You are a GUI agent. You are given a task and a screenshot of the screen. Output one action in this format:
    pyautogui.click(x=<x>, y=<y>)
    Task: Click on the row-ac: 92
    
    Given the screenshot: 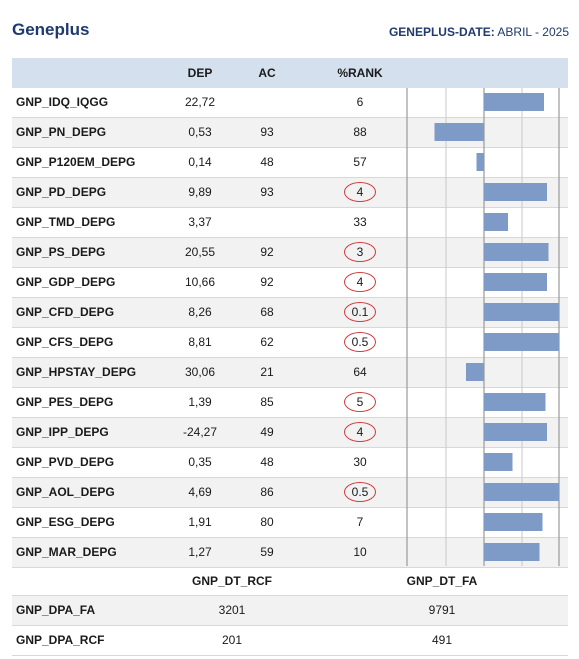 What is the action you would take?
    pyautogui.click(x=267, y=282)
    